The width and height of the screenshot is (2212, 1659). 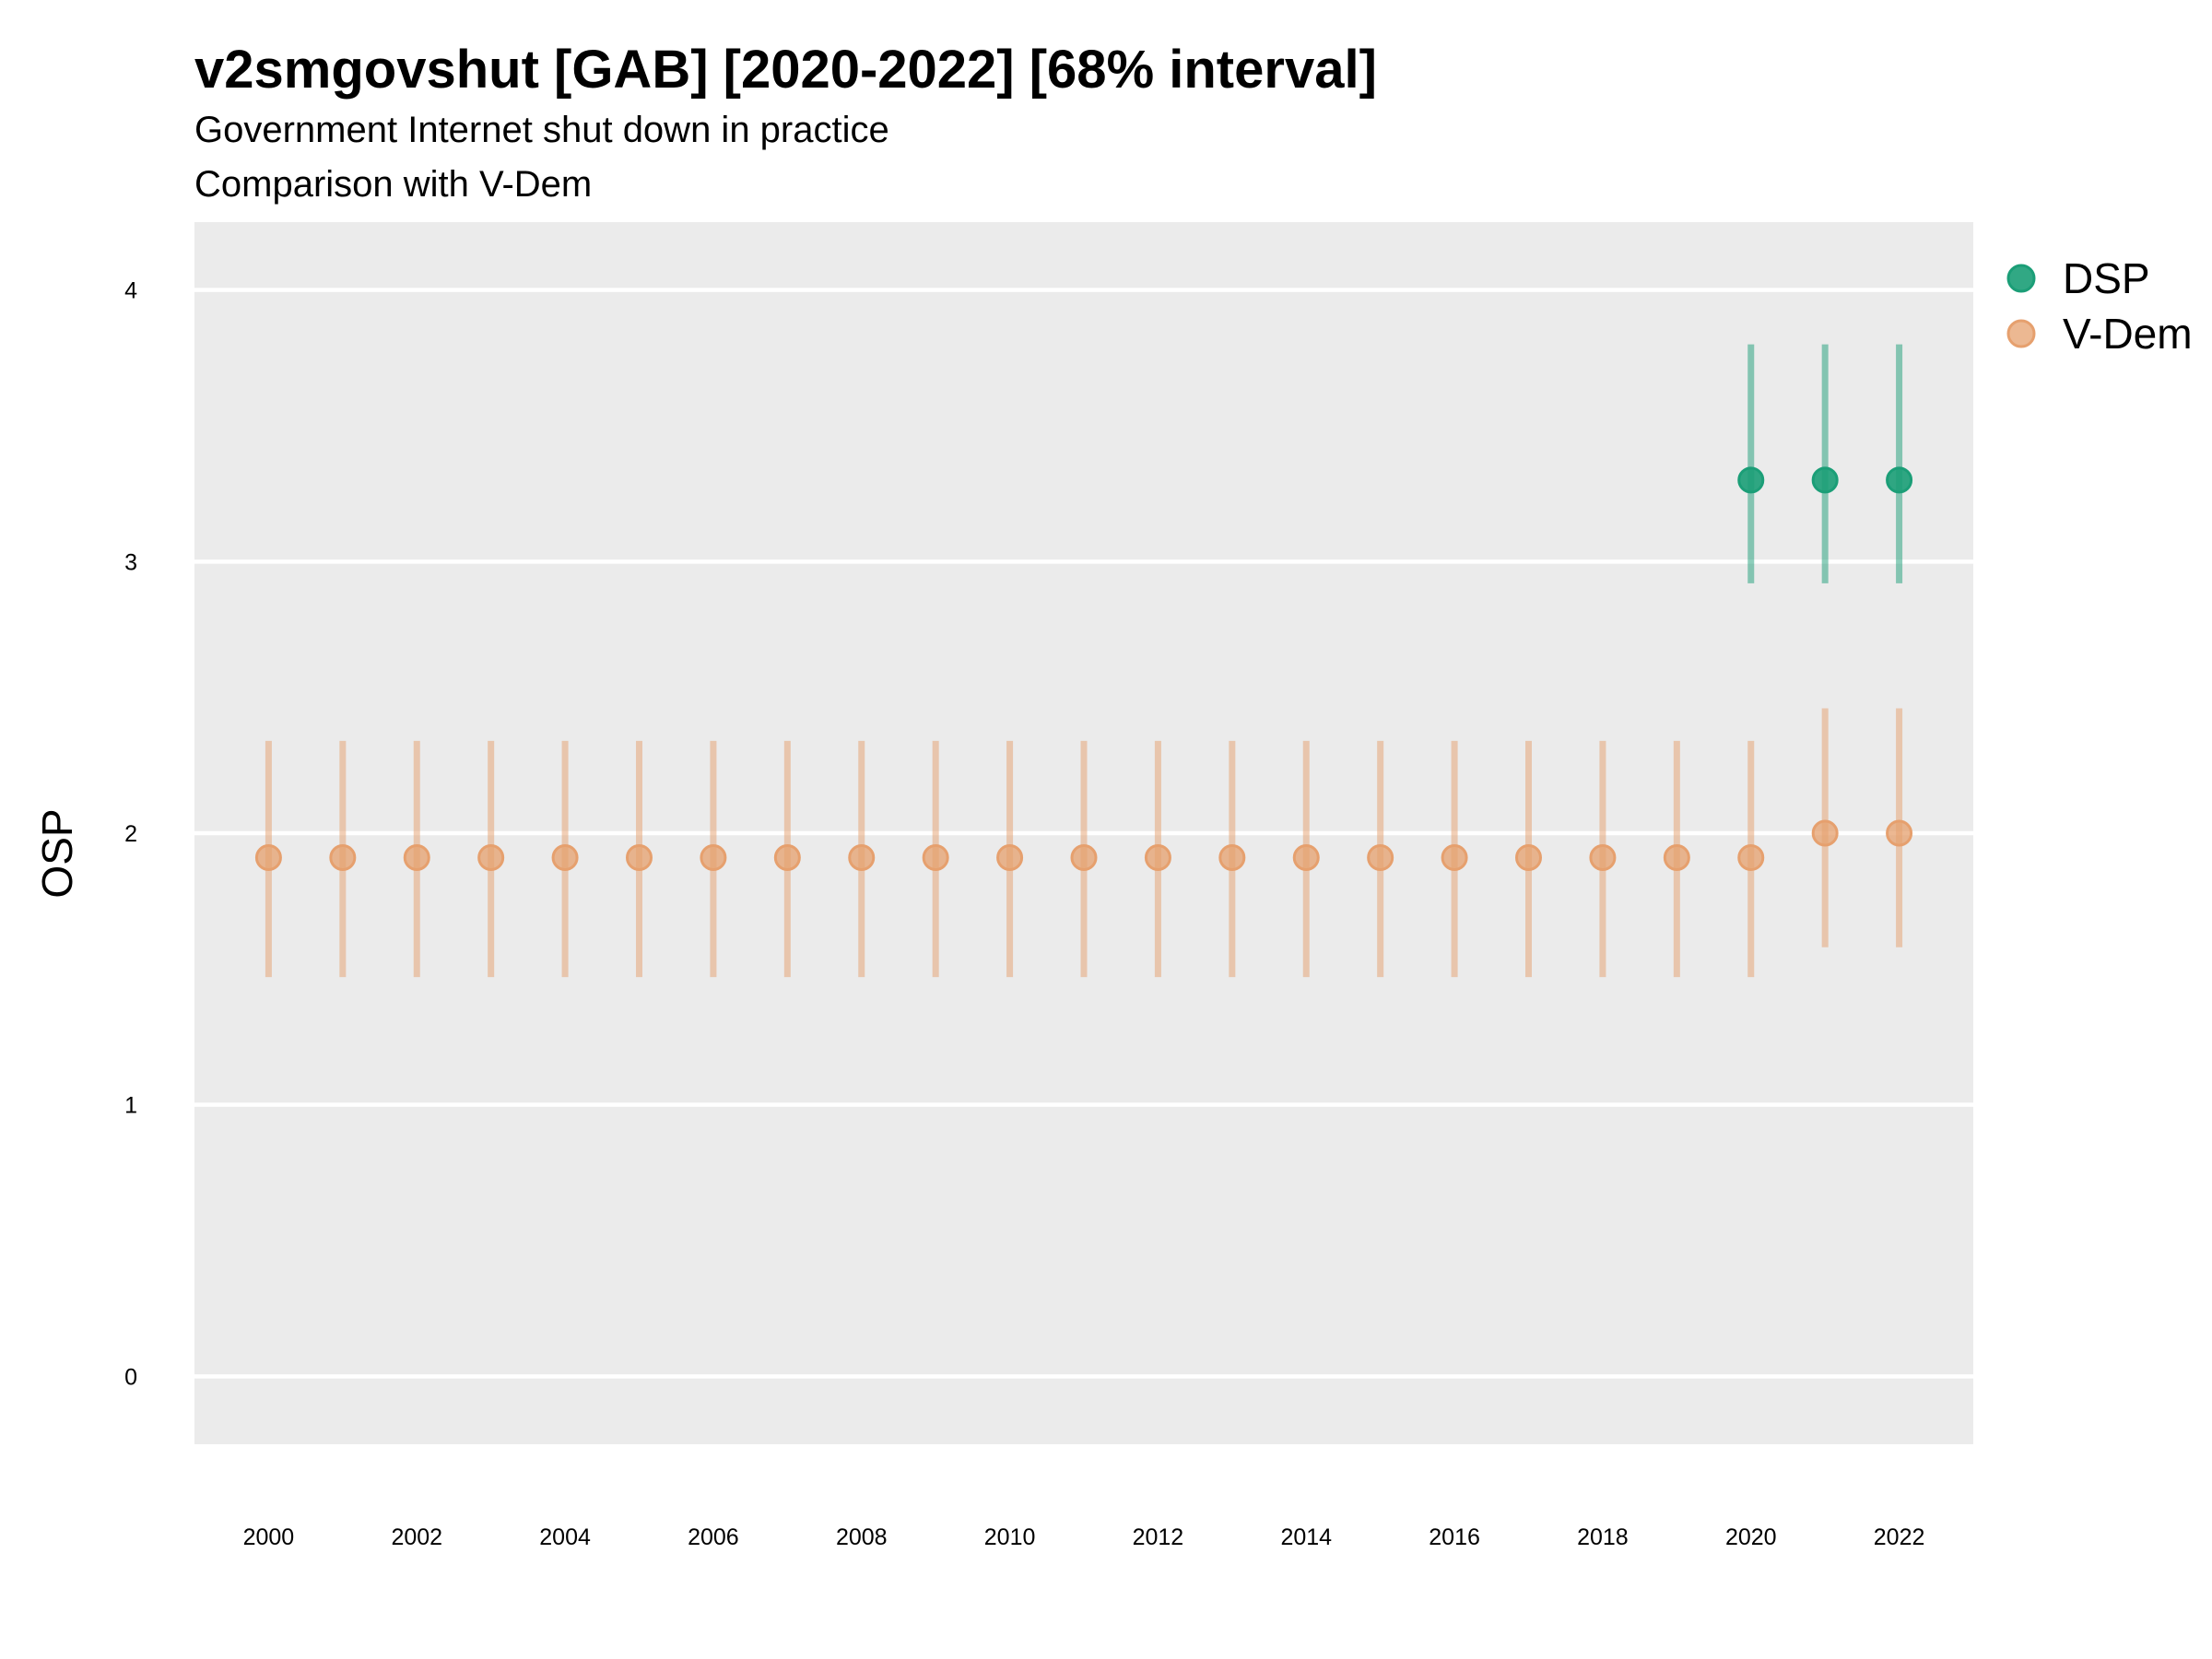 What do you see at coordinates (1306, 1537) in the screenshot?
I see `x-tick-label: 2014` at bounding box center [1306, 1537].